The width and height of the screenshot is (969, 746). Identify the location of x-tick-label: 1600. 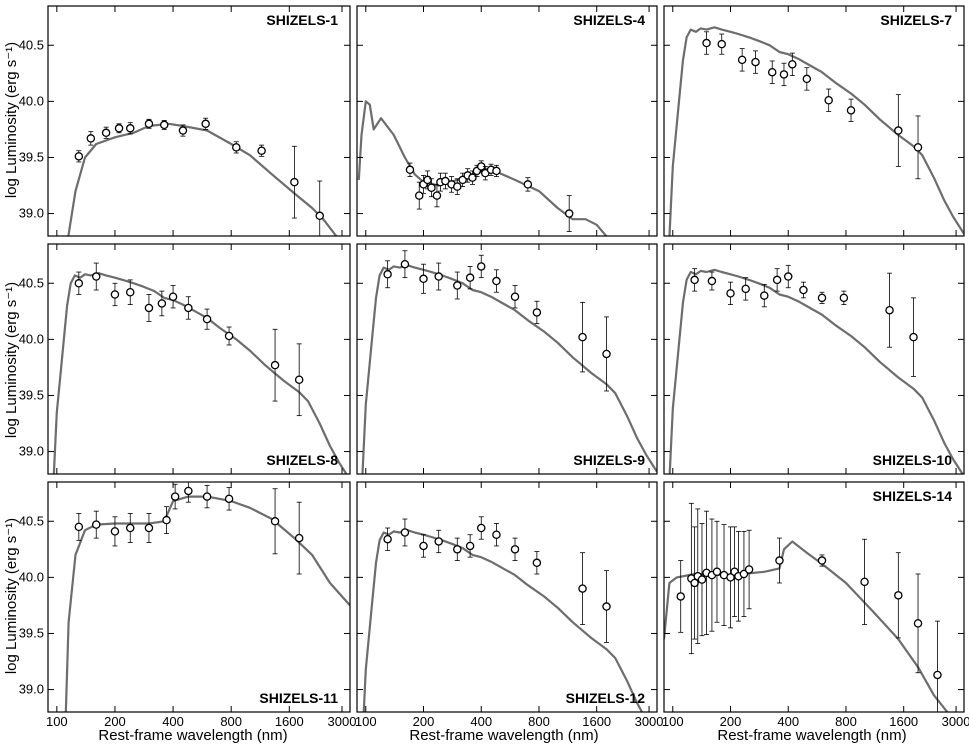
(289, 721).